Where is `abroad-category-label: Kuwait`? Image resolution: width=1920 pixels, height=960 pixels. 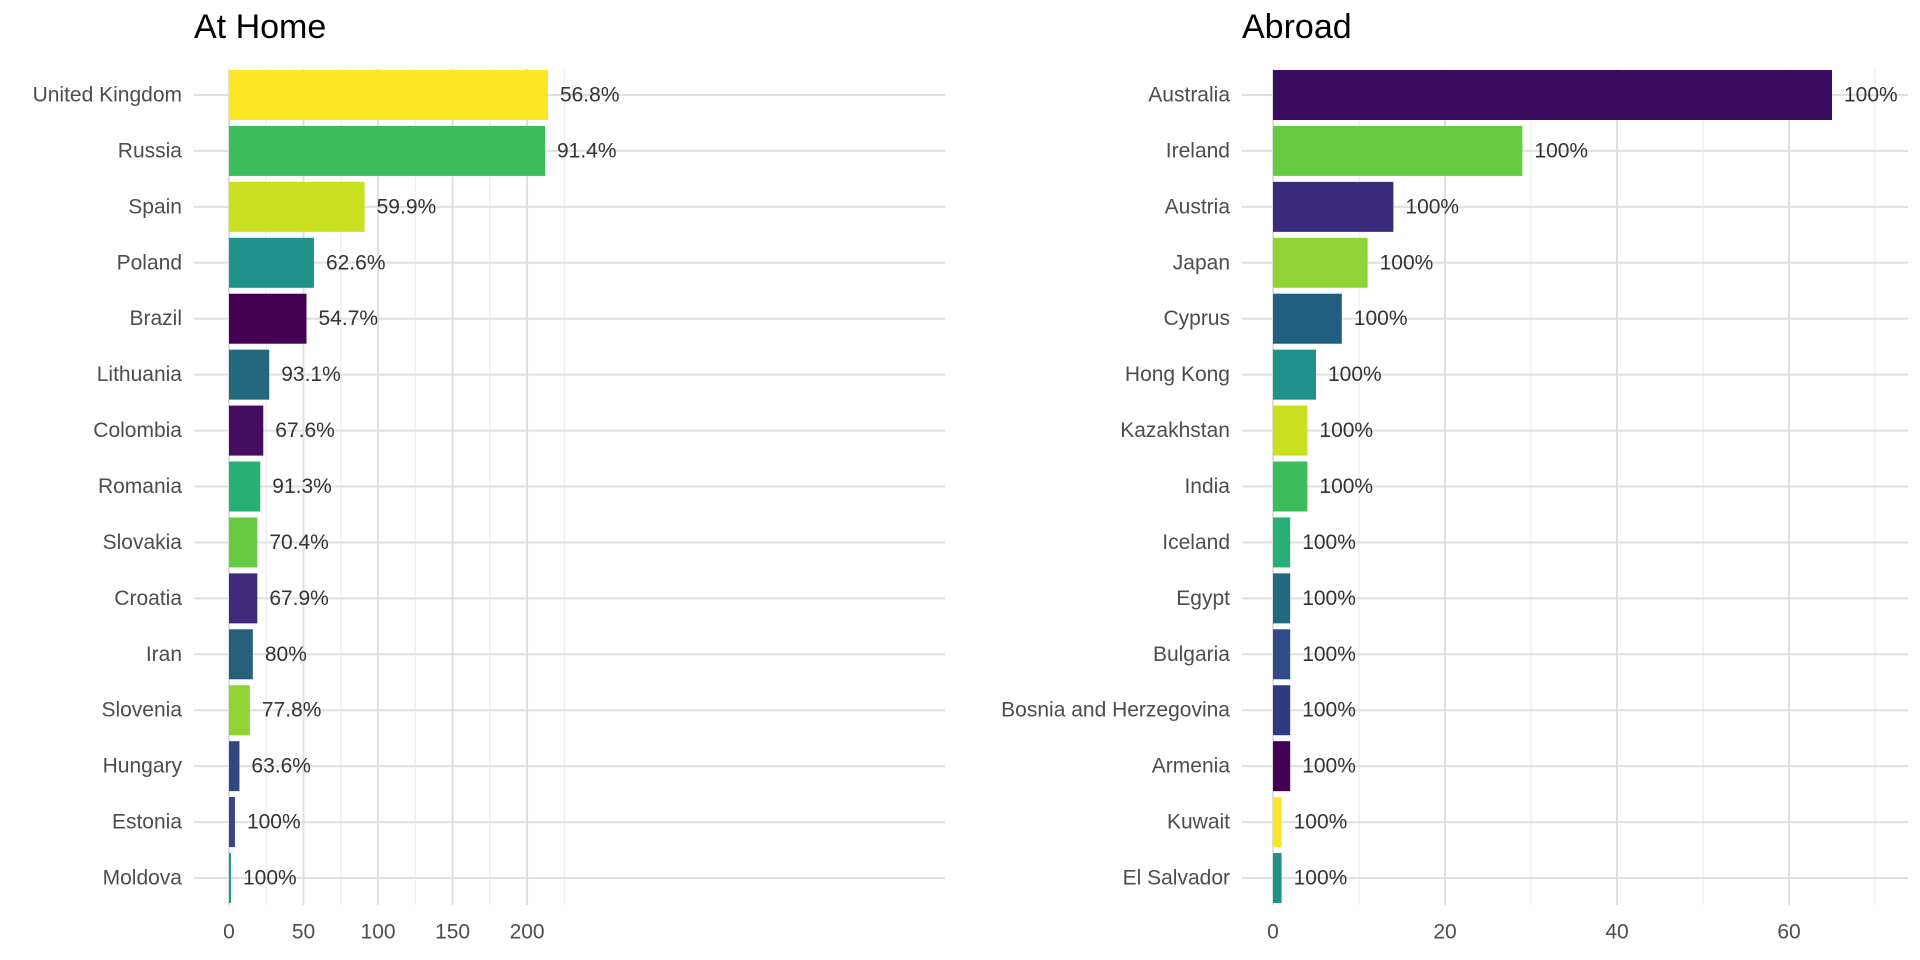
abroad-category-label: Kuwait is located at coordinates (1198, 822).